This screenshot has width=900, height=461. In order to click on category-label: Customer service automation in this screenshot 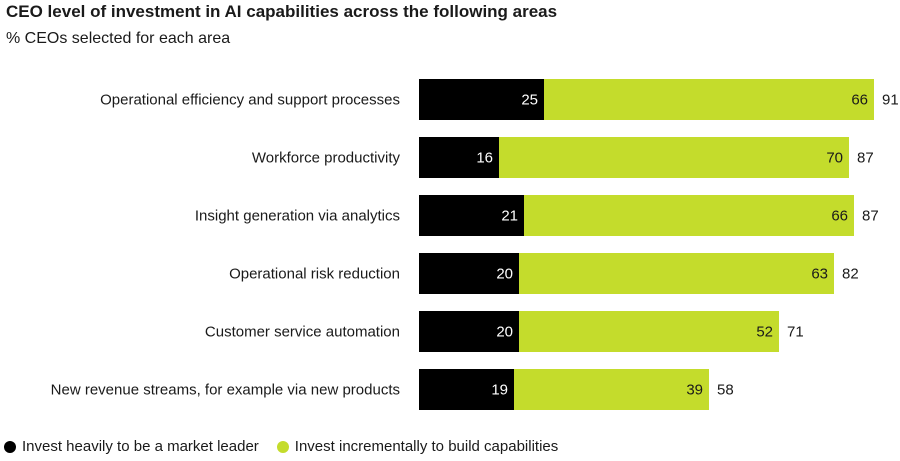, I will do `click(302, 332)`.